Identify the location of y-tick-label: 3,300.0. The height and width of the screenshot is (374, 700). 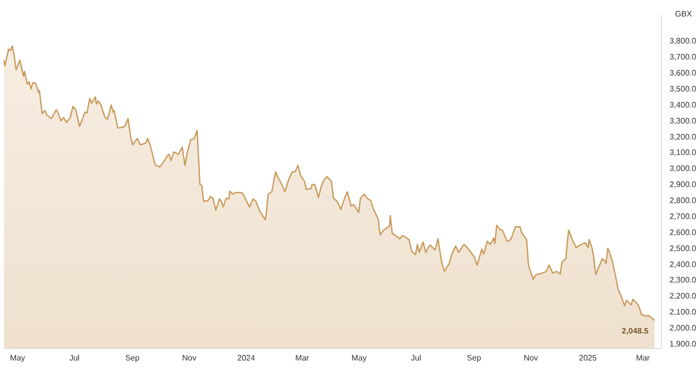
(683, 121).